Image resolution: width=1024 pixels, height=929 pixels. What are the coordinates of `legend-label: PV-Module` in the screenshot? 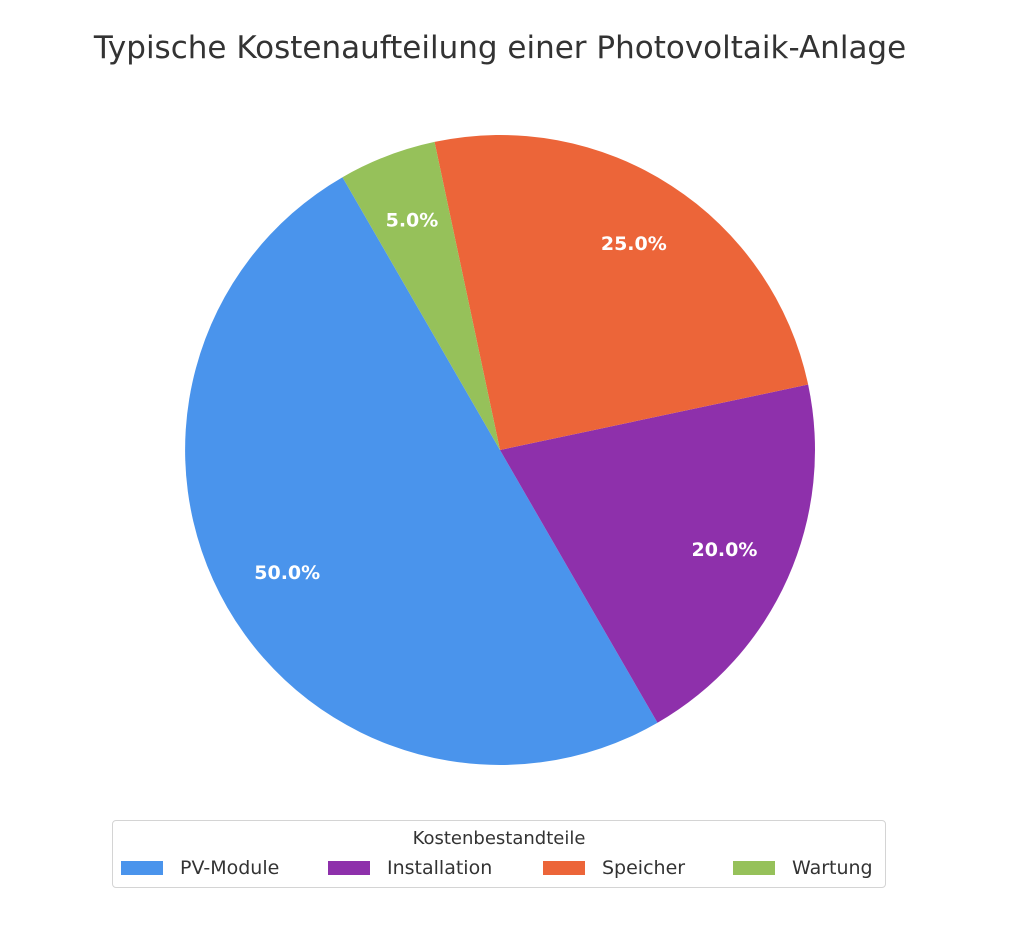 It's located at (230, 868).